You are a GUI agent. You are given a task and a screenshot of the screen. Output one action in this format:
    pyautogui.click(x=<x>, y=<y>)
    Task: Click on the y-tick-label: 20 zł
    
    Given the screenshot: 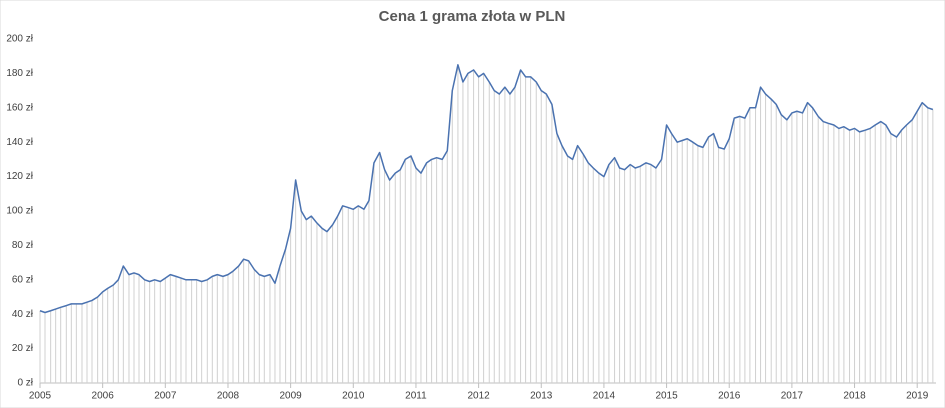 What is the action you would take?
    pyautogui.click(x=23, y=348)
    